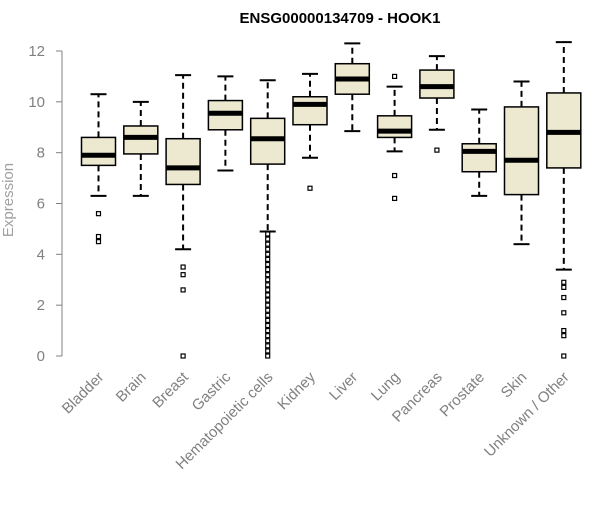  What do you see at coordinates (462, 395) in the screenshot?
I see `x-category-label: Prostate` at bounding box center [462, 395].